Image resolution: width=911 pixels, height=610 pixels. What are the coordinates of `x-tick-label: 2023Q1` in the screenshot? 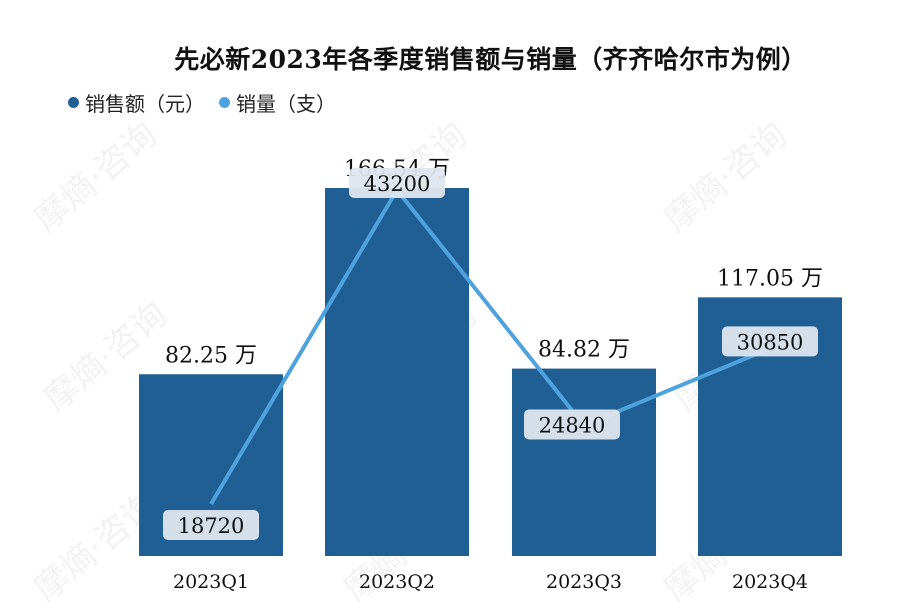 It's located at (211, 582).